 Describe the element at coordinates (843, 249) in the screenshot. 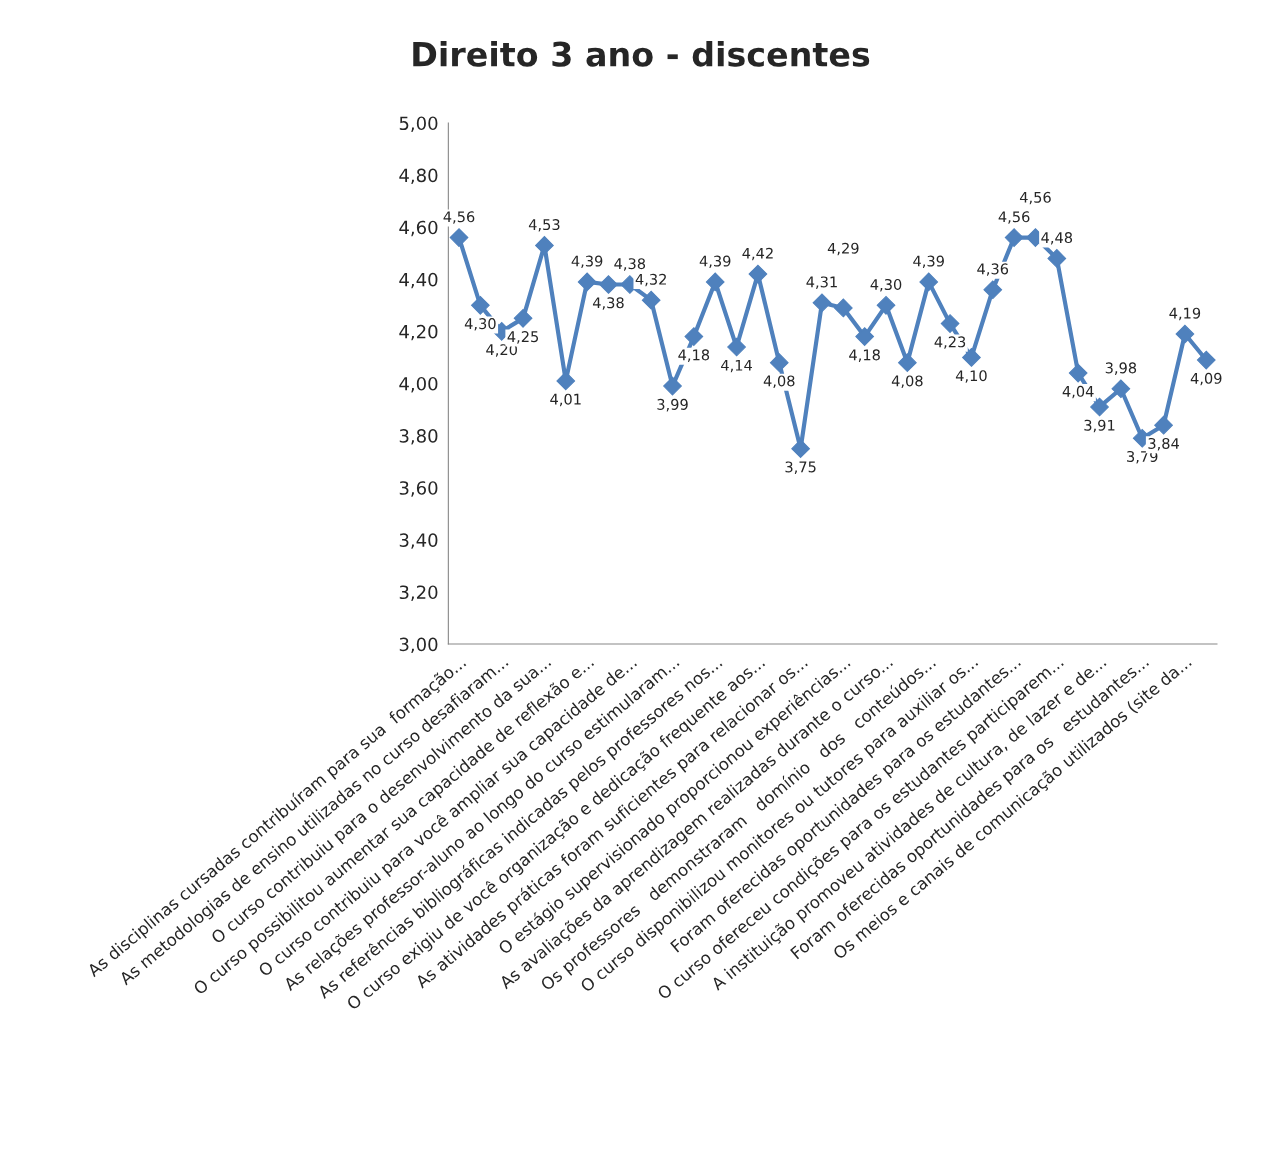

I see `data-label: 4,29` at that location.